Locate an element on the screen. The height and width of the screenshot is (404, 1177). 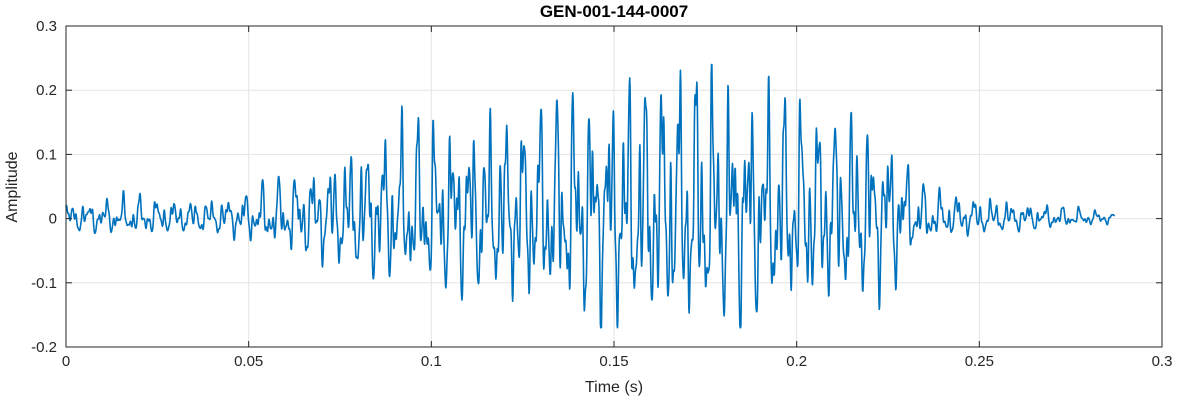
x-tick-label: 0.15 is located at coordinates (613, 361).